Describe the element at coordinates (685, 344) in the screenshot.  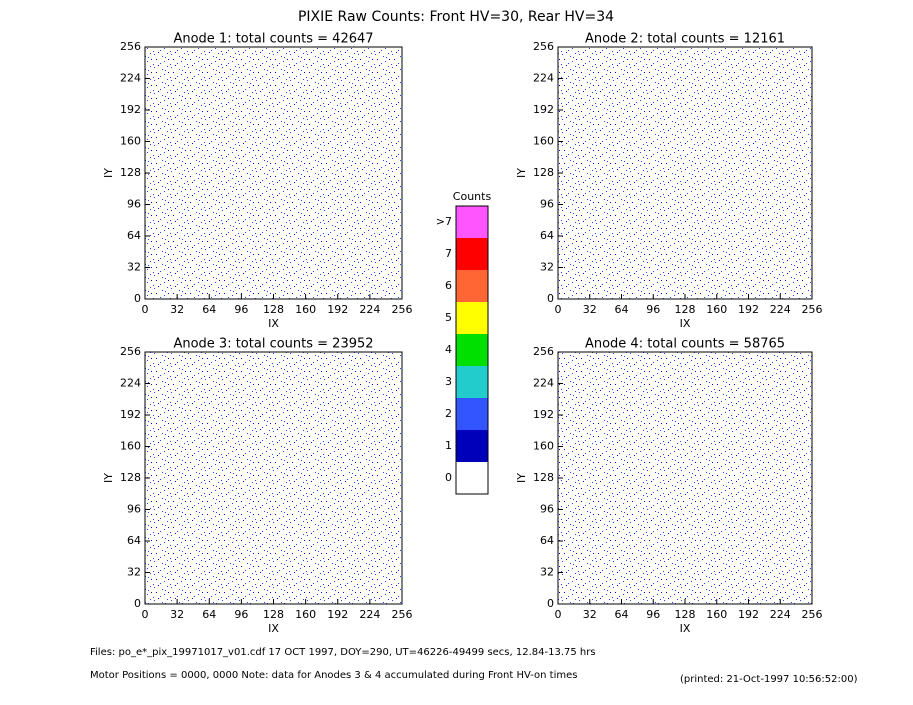
I see `panel-title: Anode 4: total counts = 58765` at that location.